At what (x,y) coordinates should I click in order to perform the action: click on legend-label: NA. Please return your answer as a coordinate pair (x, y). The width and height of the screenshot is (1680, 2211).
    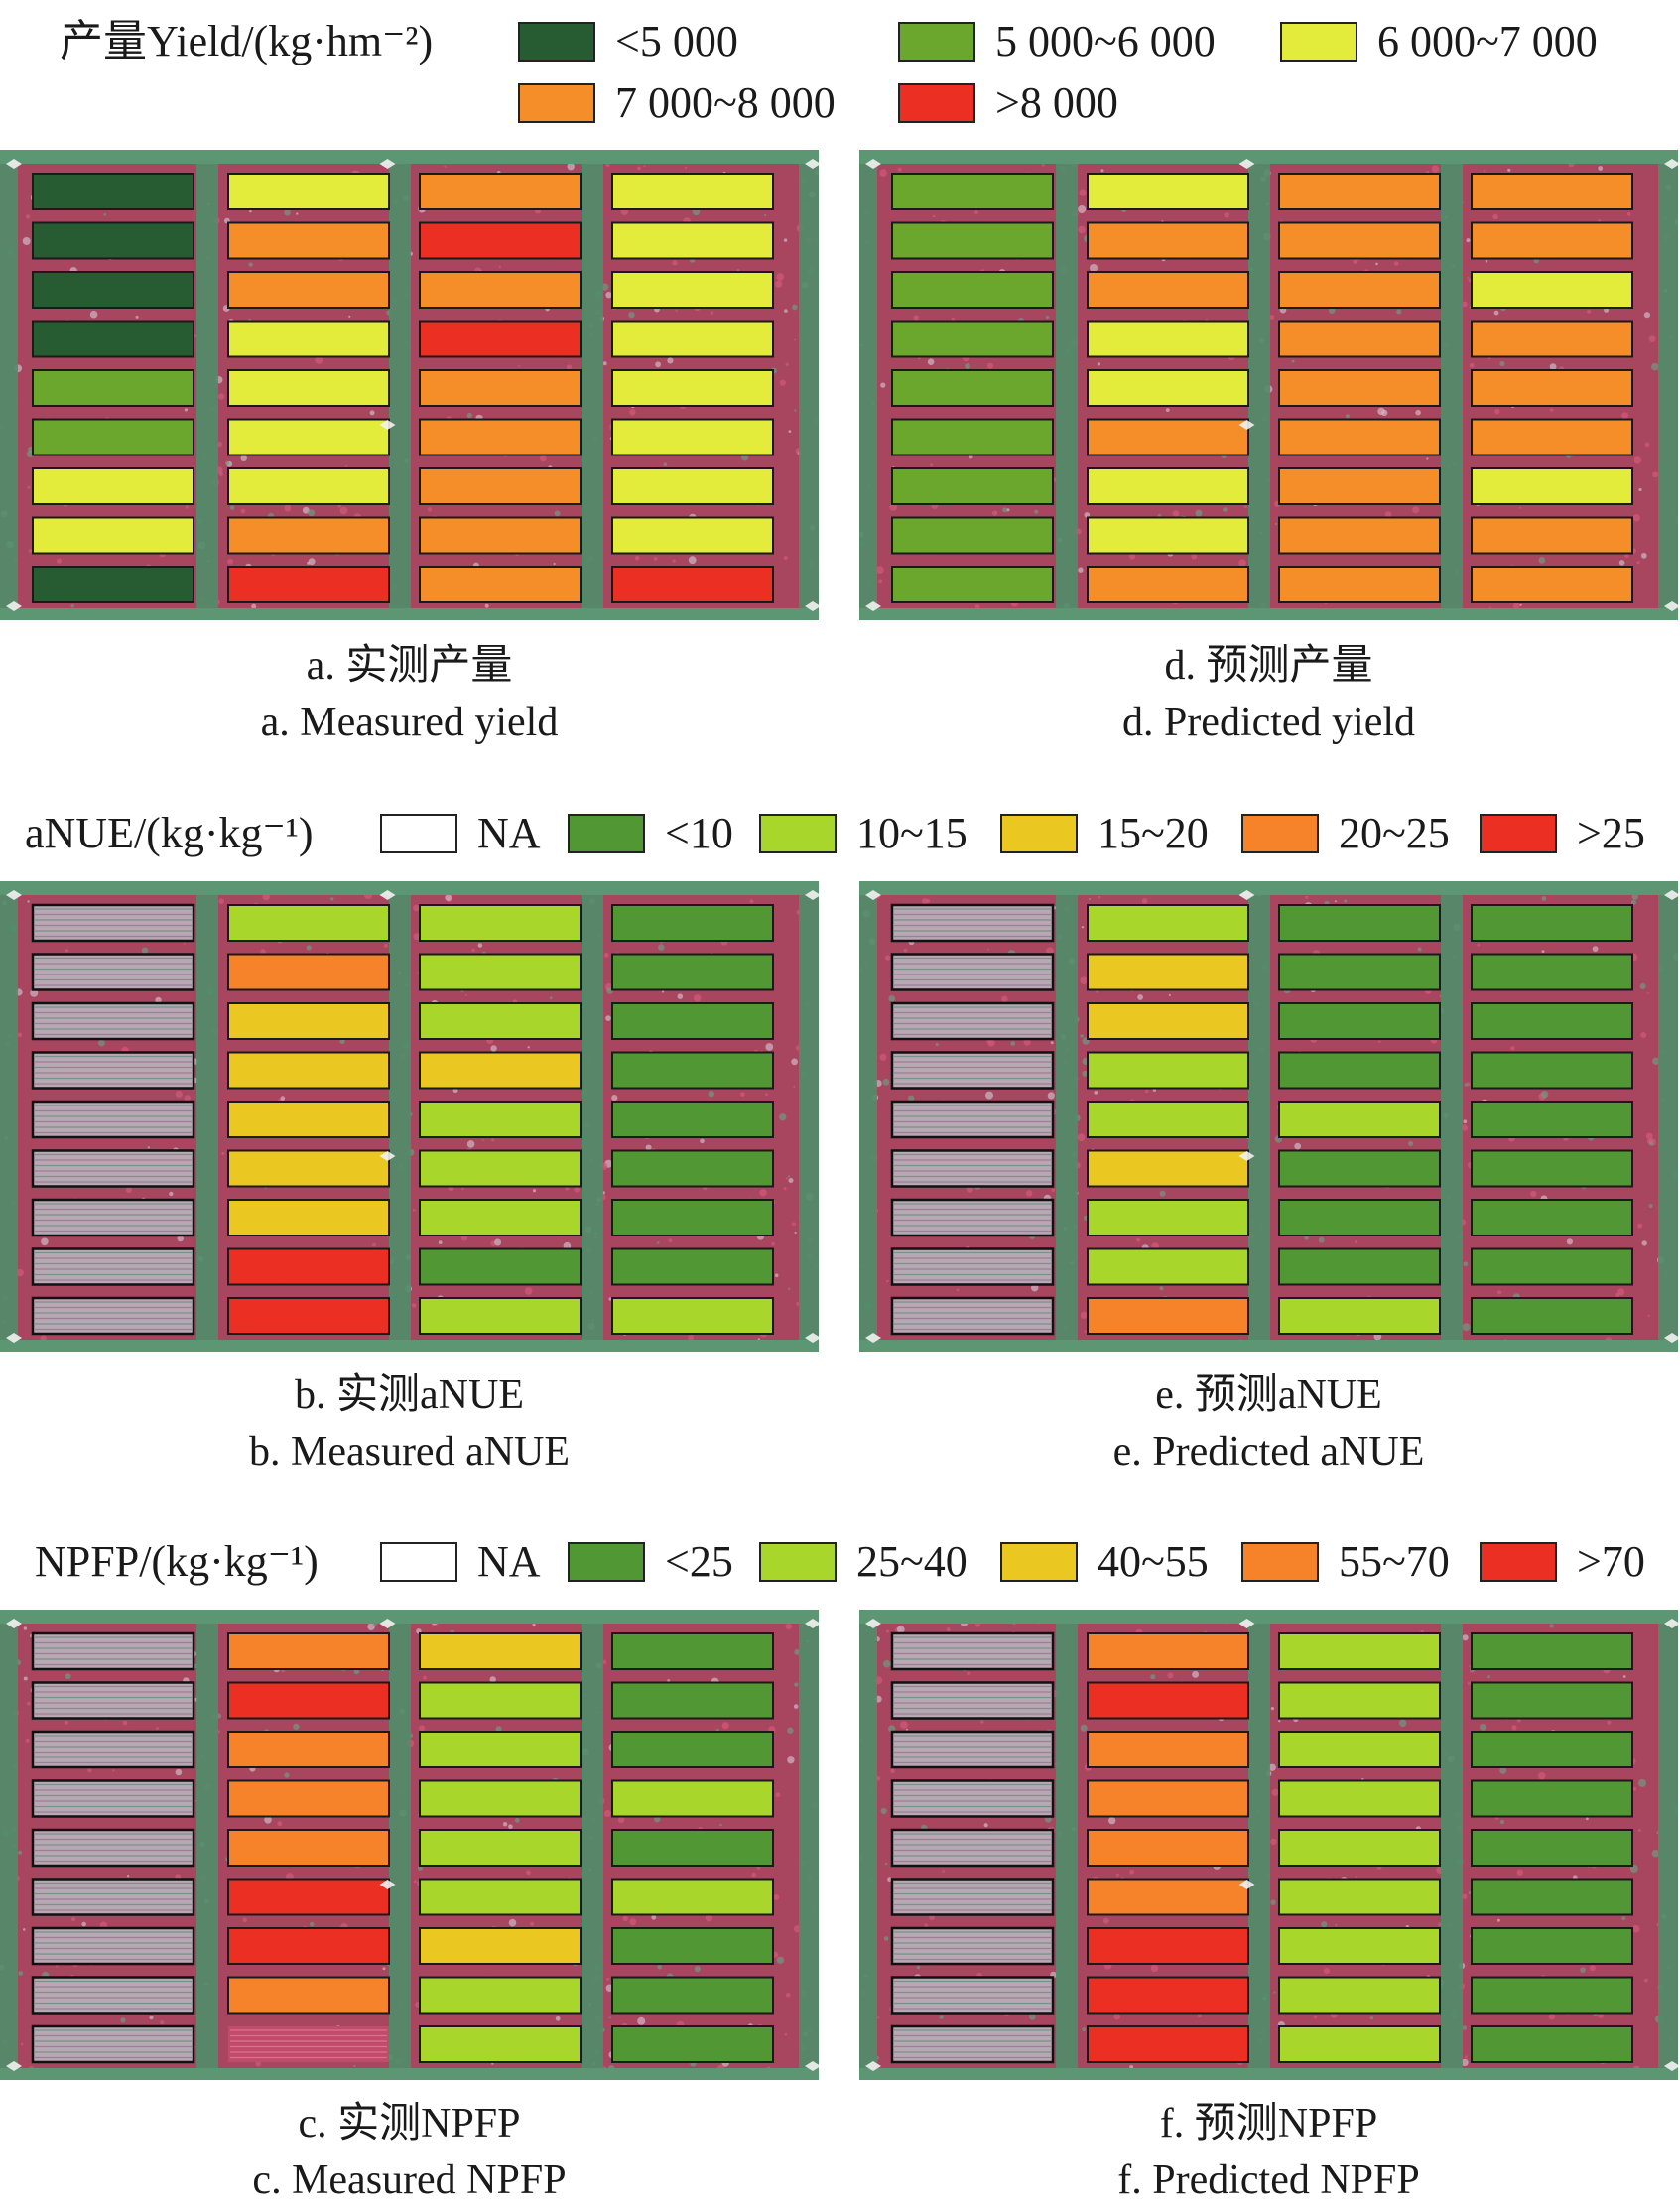
    Looking at the image, I should click on (509, 833).